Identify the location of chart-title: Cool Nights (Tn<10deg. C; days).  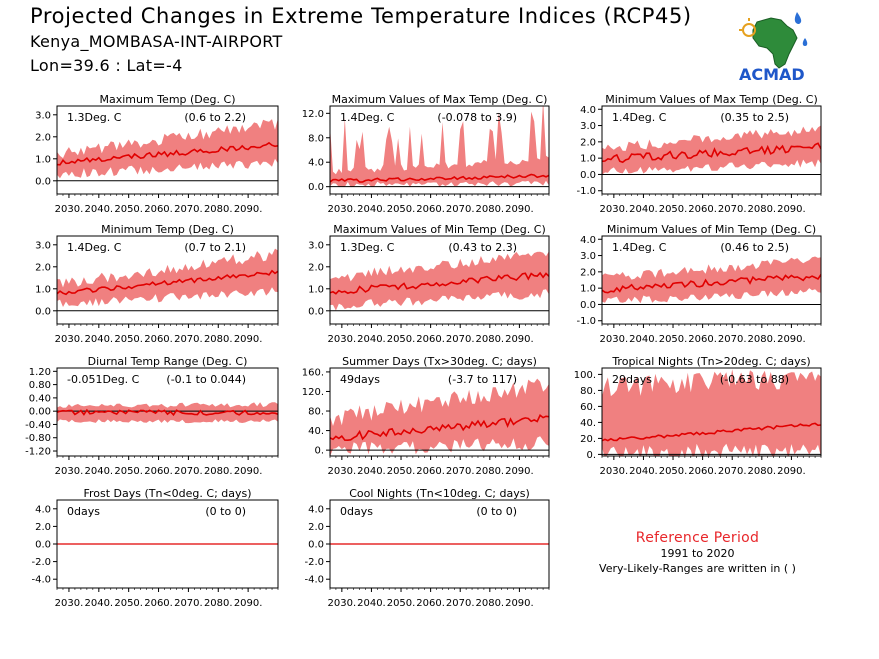
(439, 493).